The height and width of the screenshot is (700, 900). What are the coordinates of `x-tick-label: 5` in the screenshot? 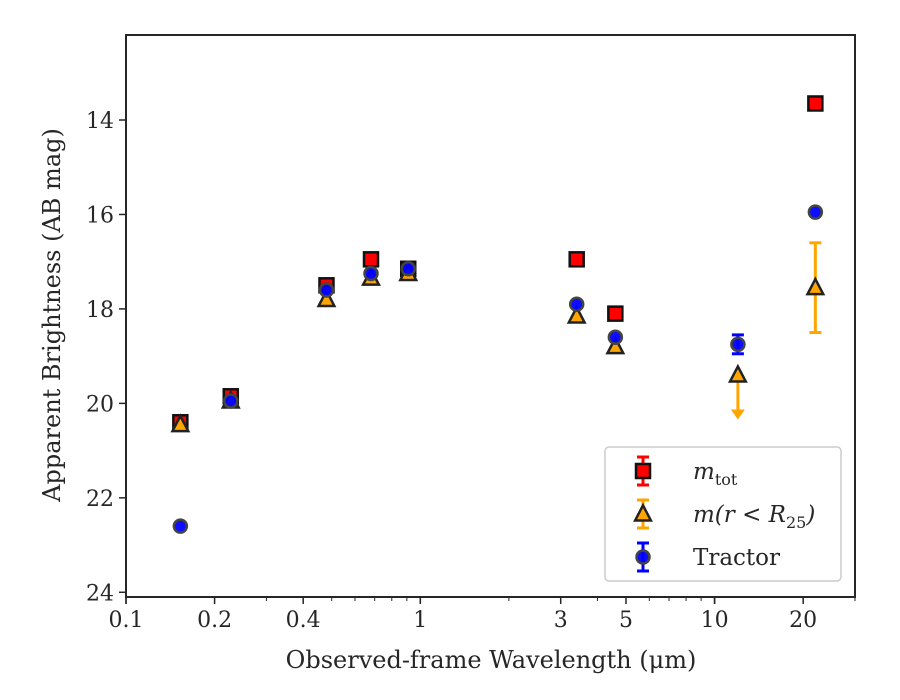 It's located at (626, 620).